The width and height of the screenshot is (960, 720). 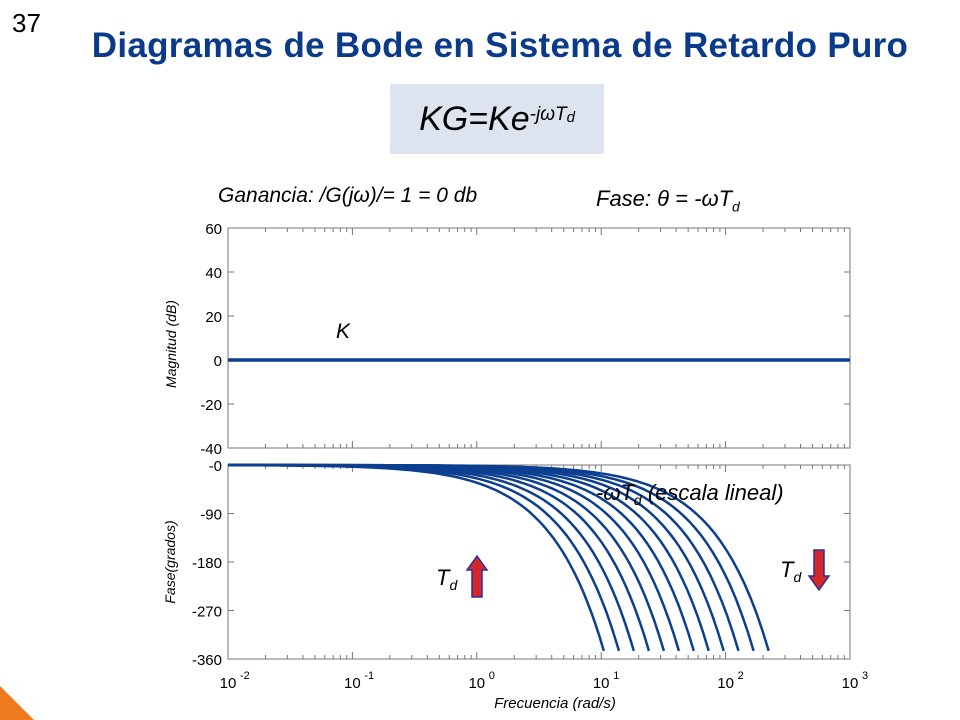 I want to click on linear-scale-annotation: -ωTd (escala lineal), so click(x=690, y=494).